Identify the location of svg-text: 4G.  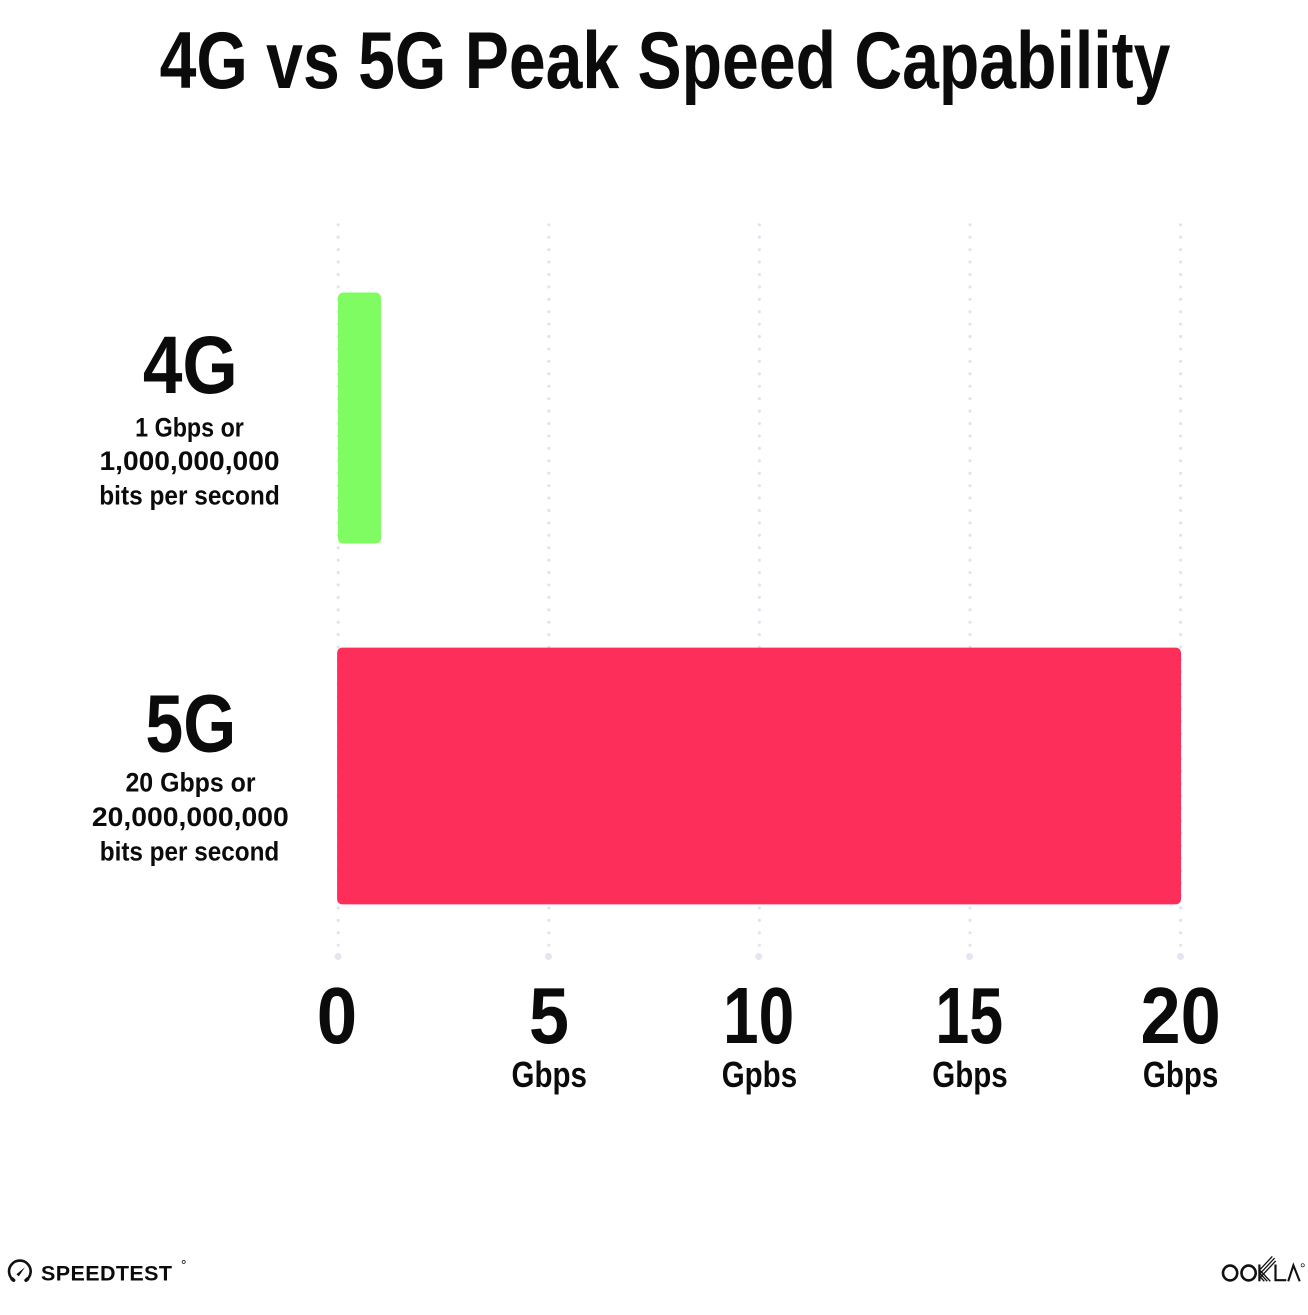
(190, 365).